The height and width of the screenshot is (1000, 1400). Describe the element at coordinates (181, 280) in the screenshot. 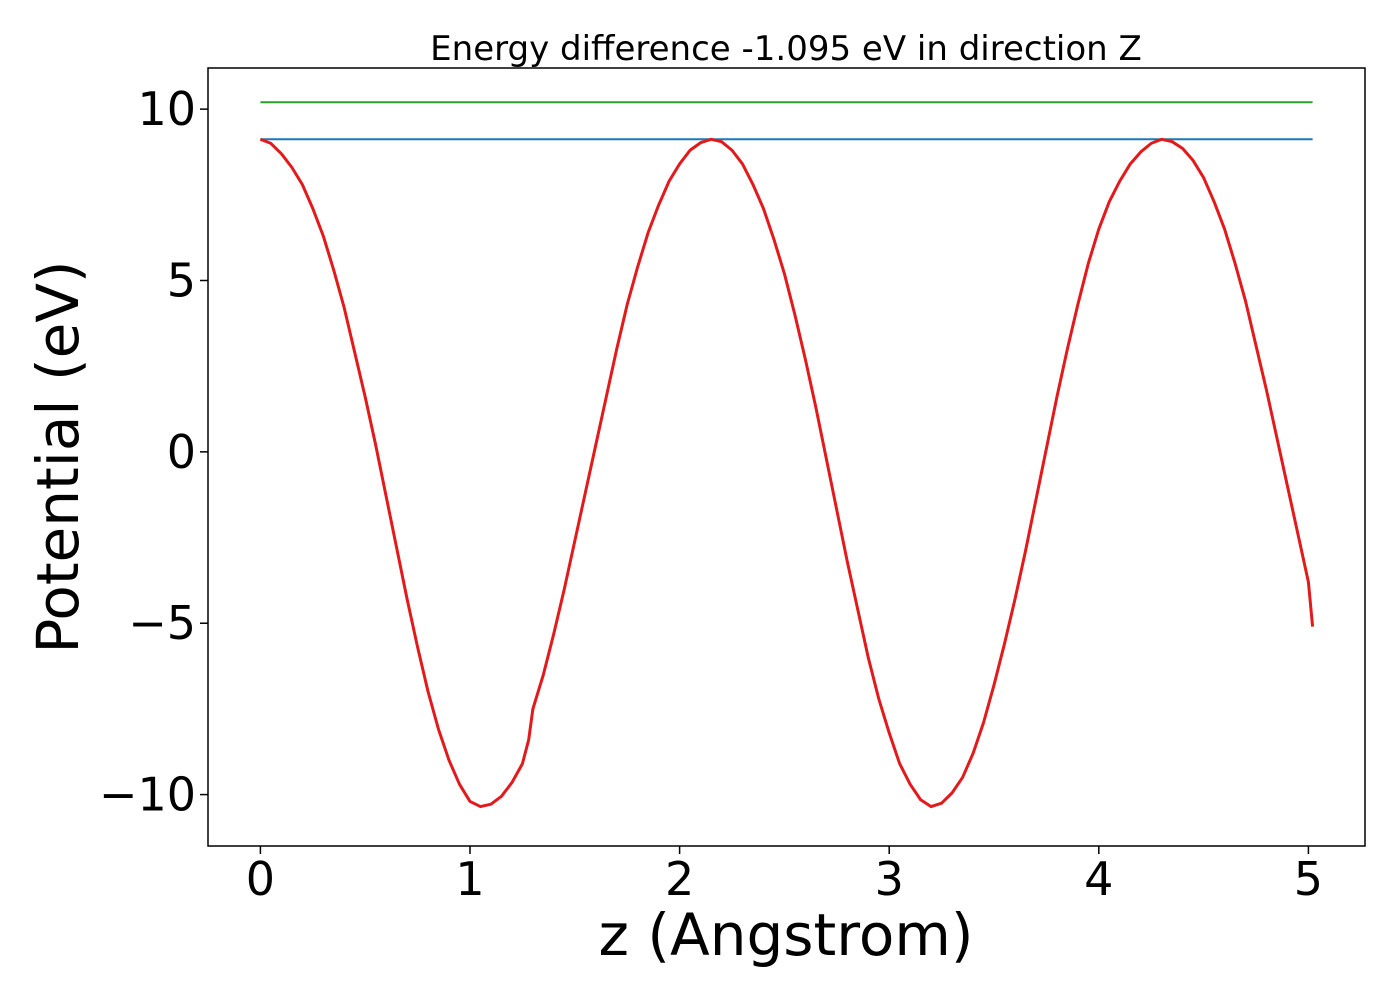

I see `y-tick-label: 5` at that location.